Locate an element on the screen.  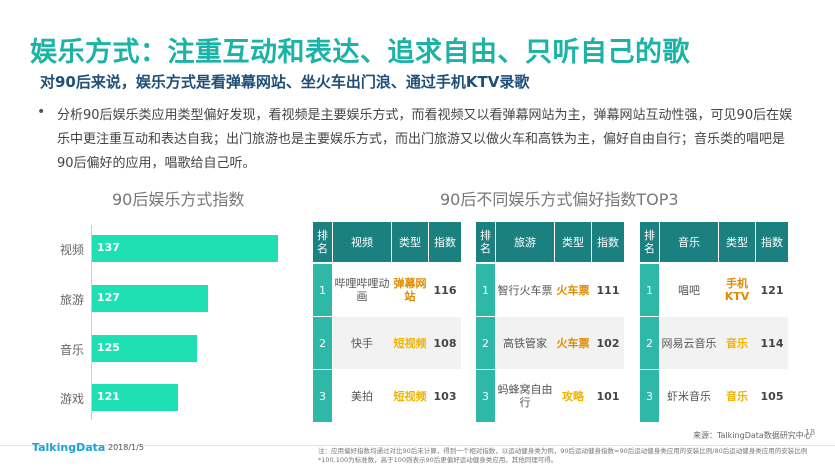
index-value-cell: 108 is located at coordinates (445, 343).